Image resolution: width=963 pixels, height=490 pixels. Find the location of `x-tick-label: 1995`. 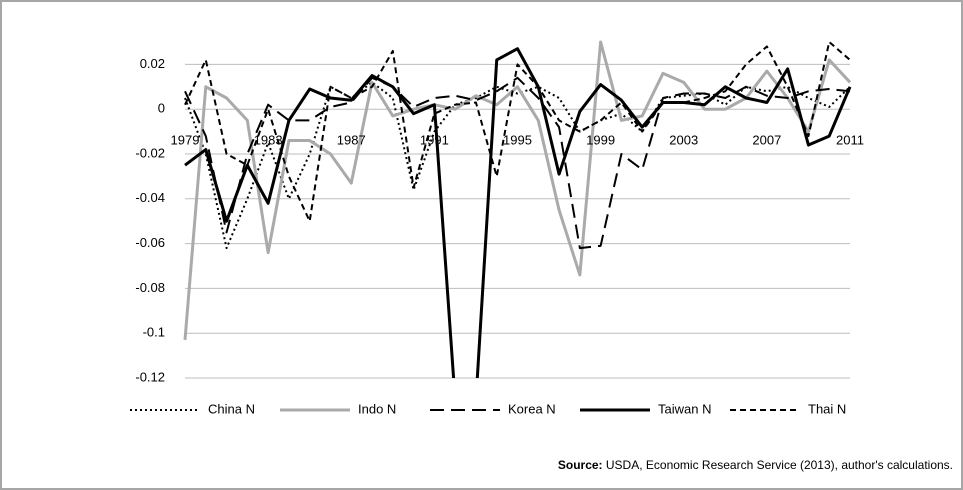

x-tick-label: 1995 is located at coordinates (517, 140).